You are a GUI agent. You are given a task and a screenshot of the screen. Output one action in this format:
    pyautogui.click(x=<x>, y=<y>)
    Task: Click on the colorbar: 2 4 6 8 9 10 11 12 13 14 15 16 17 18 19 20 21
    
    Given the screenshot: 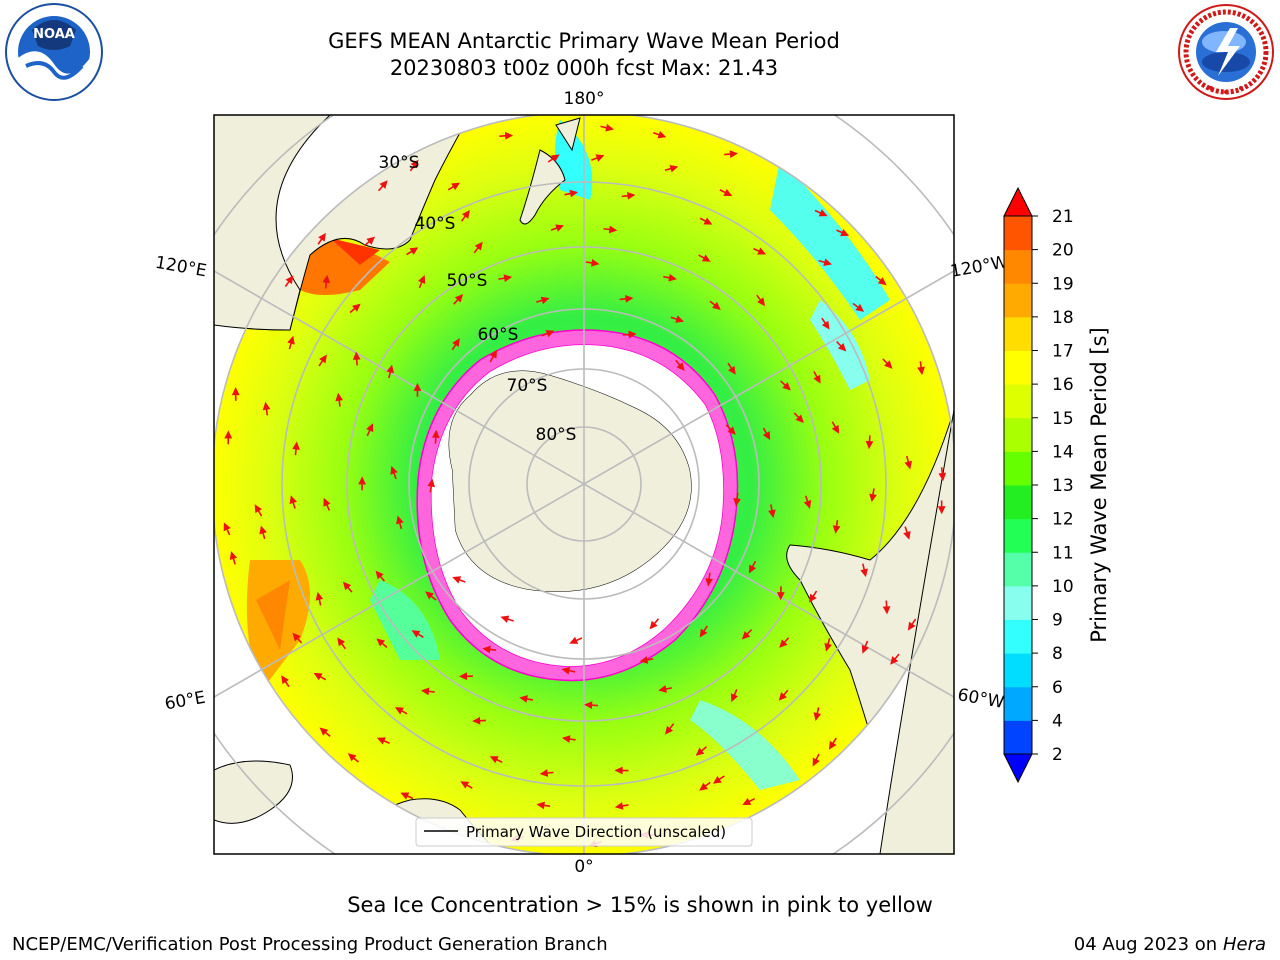 What is the action you would take?
    pyautogui.click(x=1038, y=485)
    